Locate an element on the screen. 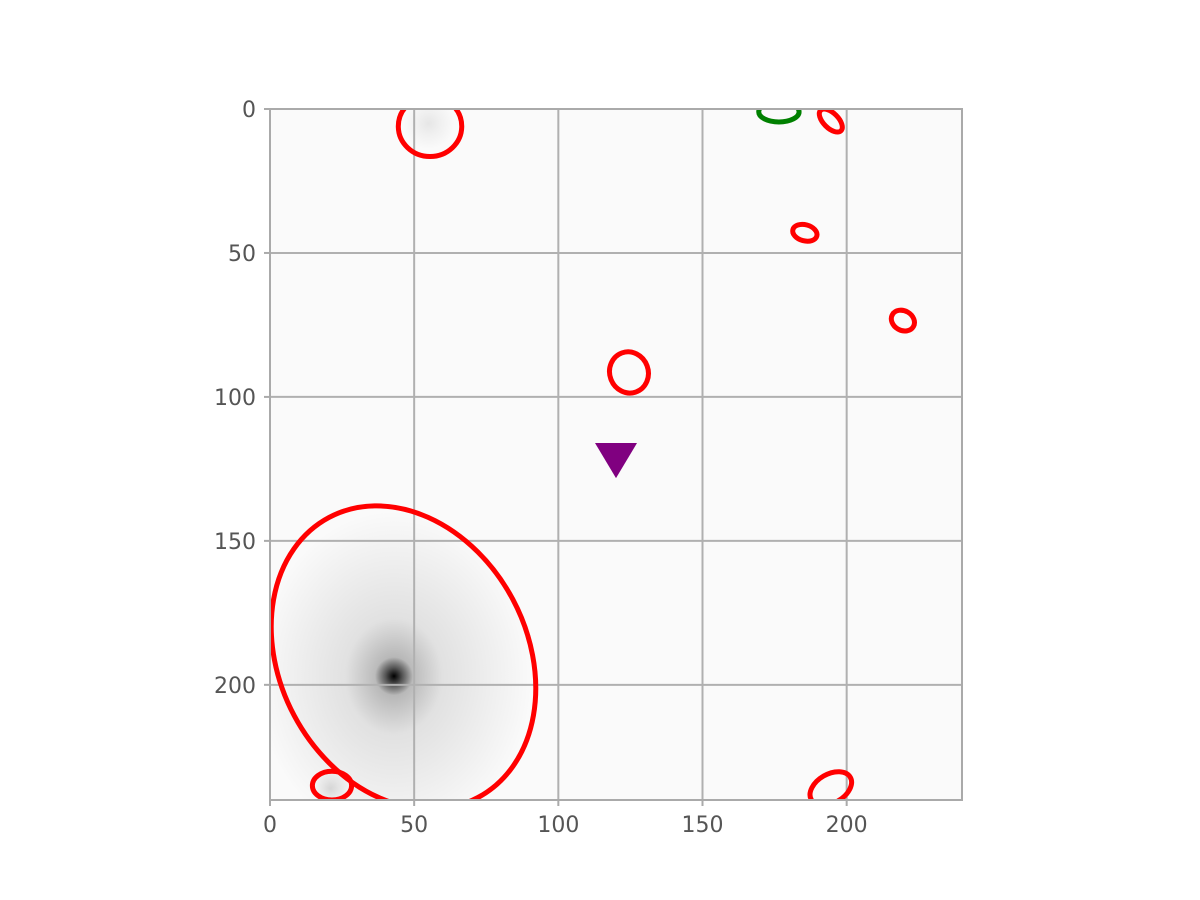 The width and height of the screenshot is (1200, 900). source-halo is located at coordinates (401, 655).